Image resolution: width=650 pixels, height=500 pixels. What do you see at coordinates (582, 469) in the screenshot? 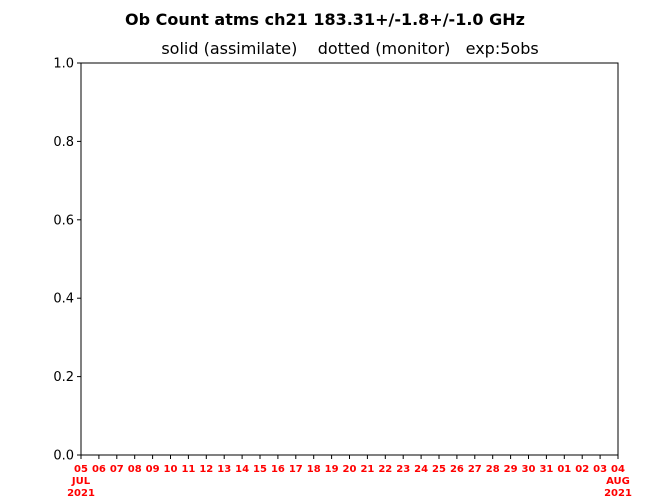
I see `x-tick-label: 02` at bounding box center [582, 469].